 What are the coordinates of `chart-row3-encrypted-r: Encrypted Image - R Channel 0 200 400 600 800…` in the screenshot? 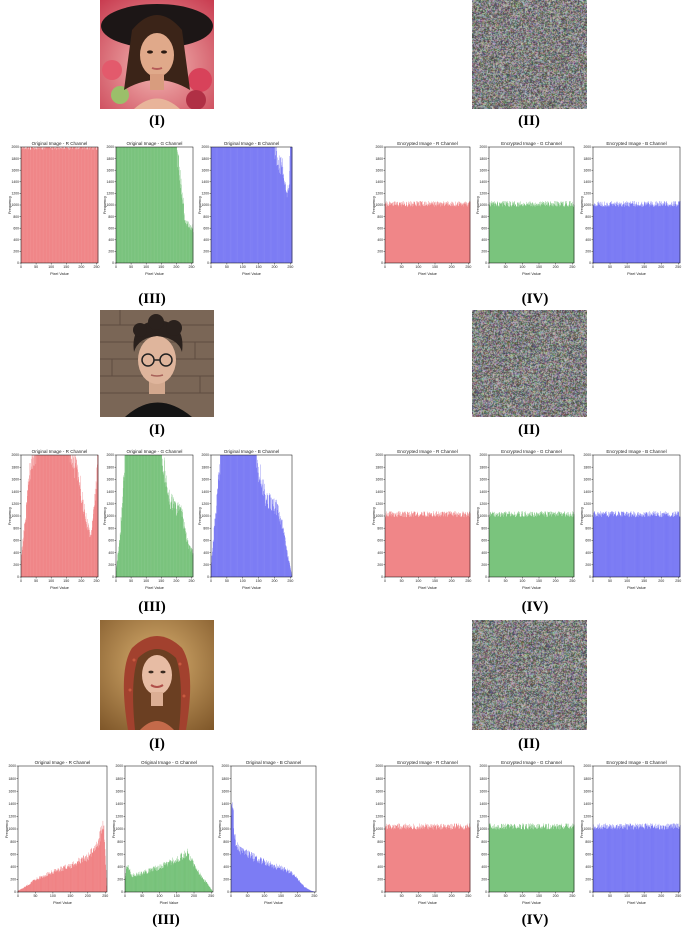 It's located at (422, 831).